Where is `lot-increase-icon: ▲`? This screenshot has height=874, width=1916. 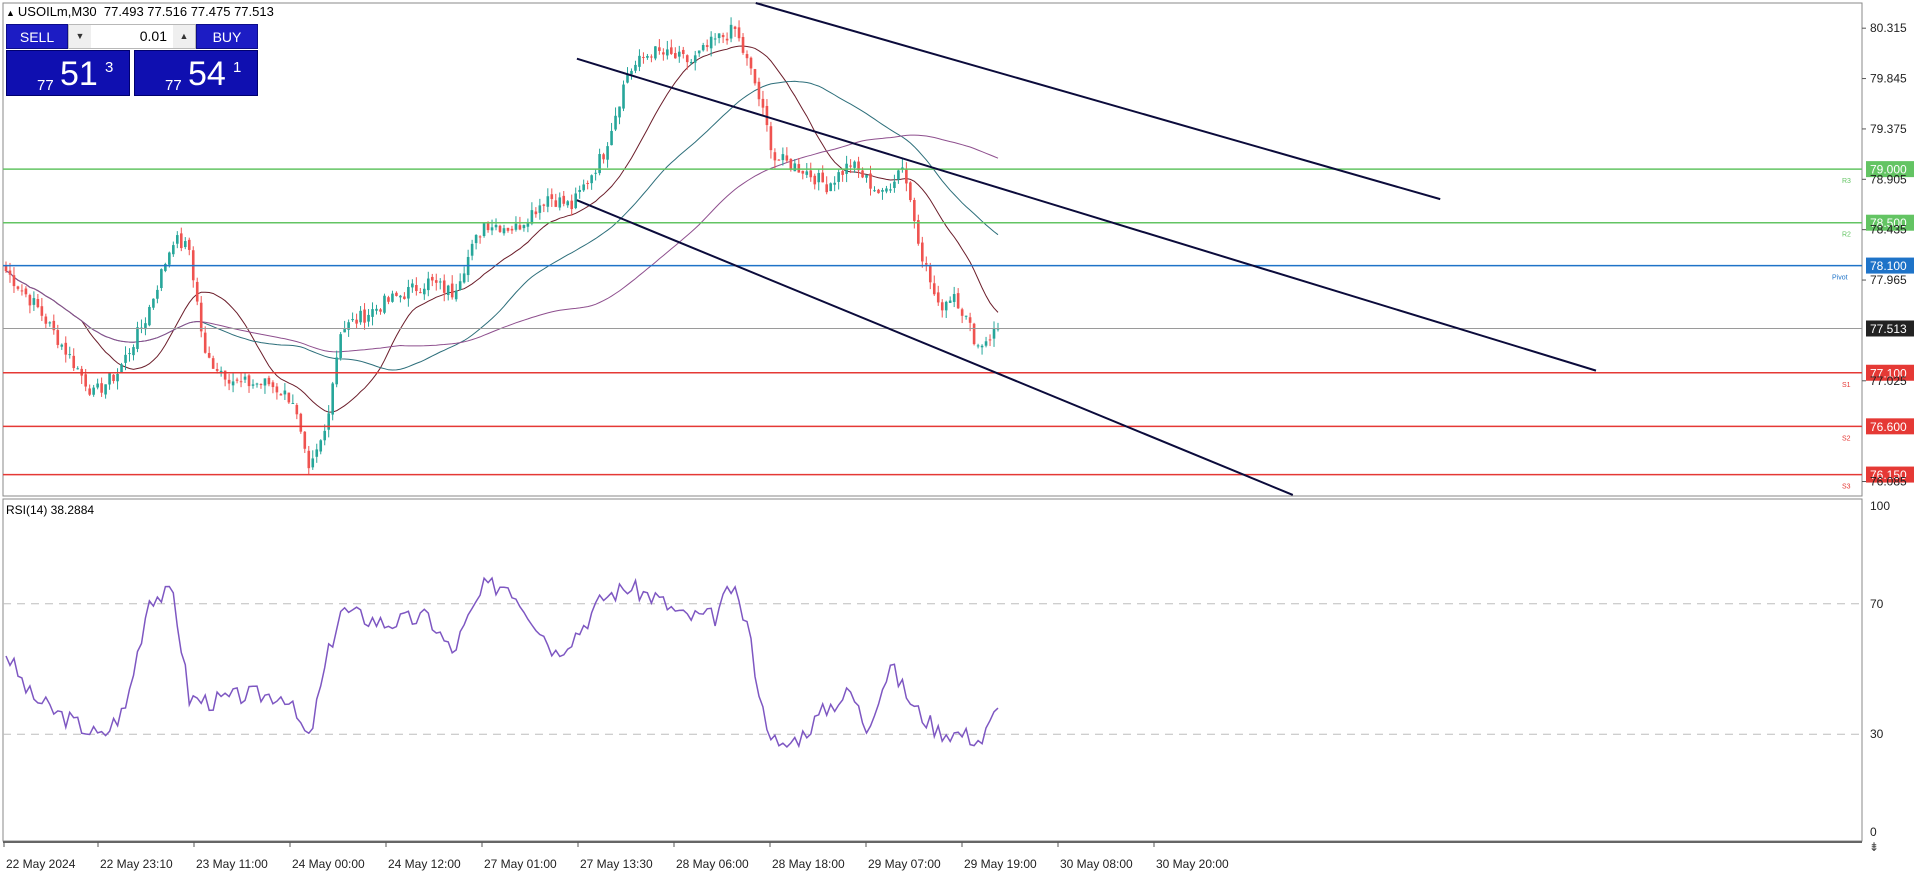
lot-increase-icon: ▲ is located at coordinates (184, 36).